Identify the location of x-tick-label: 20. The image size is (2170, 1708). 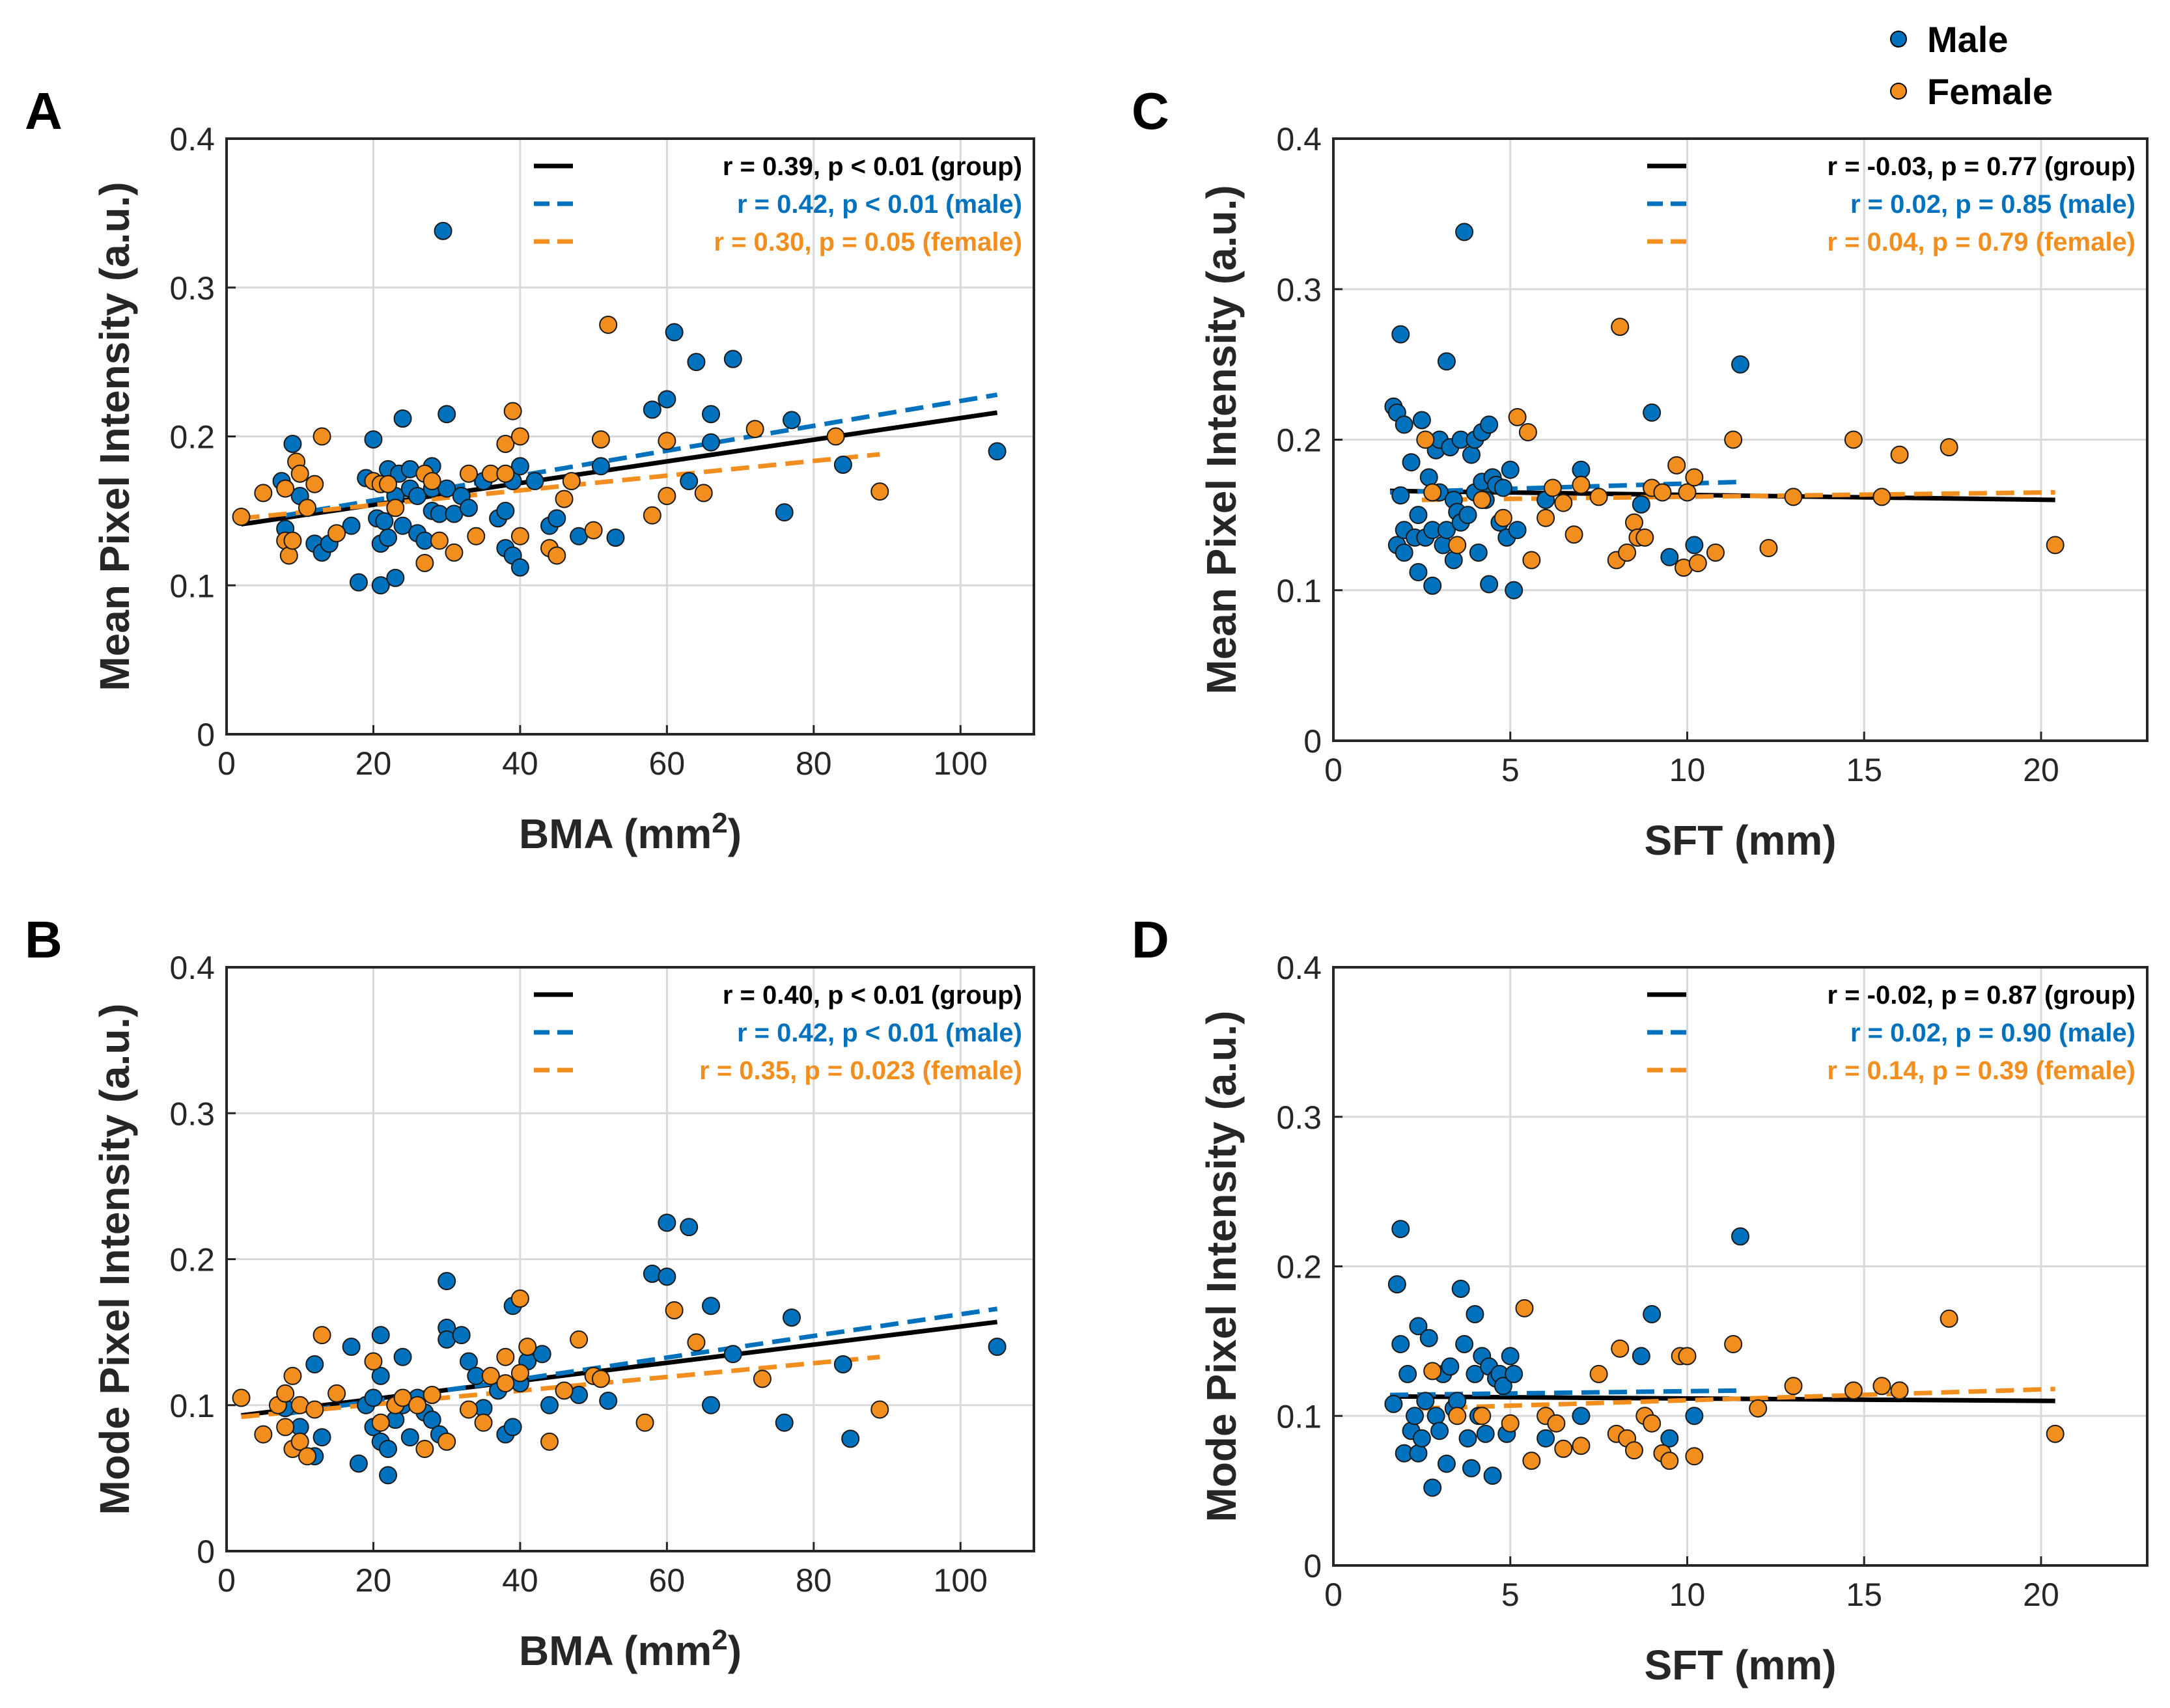
(2041, 770).